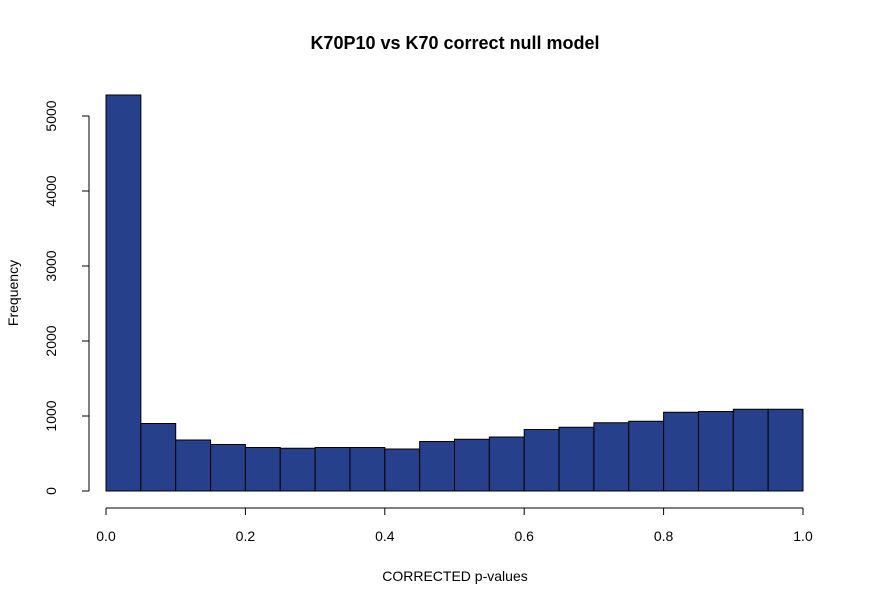  Describe the element at coordinates (66, 297) in the screenshot. I see `y-axis: 0 1000 2000 3000 4000 5000` at that location.